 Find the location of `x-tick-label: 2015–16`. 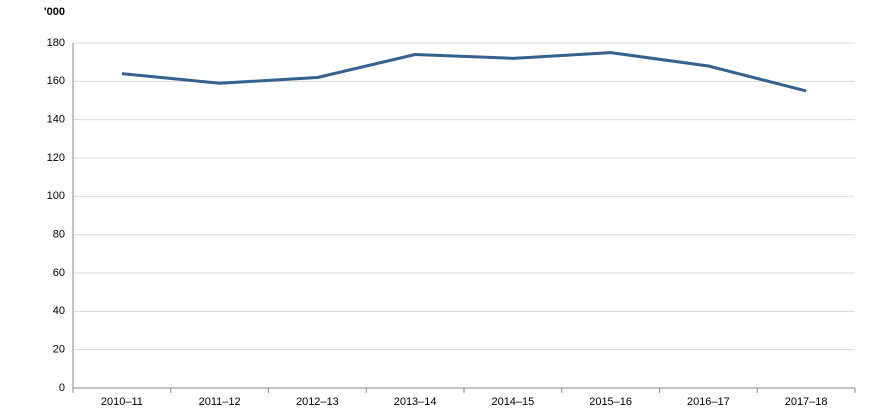

x-tick-label: 2015–16 is located at coordinates (610, 402).